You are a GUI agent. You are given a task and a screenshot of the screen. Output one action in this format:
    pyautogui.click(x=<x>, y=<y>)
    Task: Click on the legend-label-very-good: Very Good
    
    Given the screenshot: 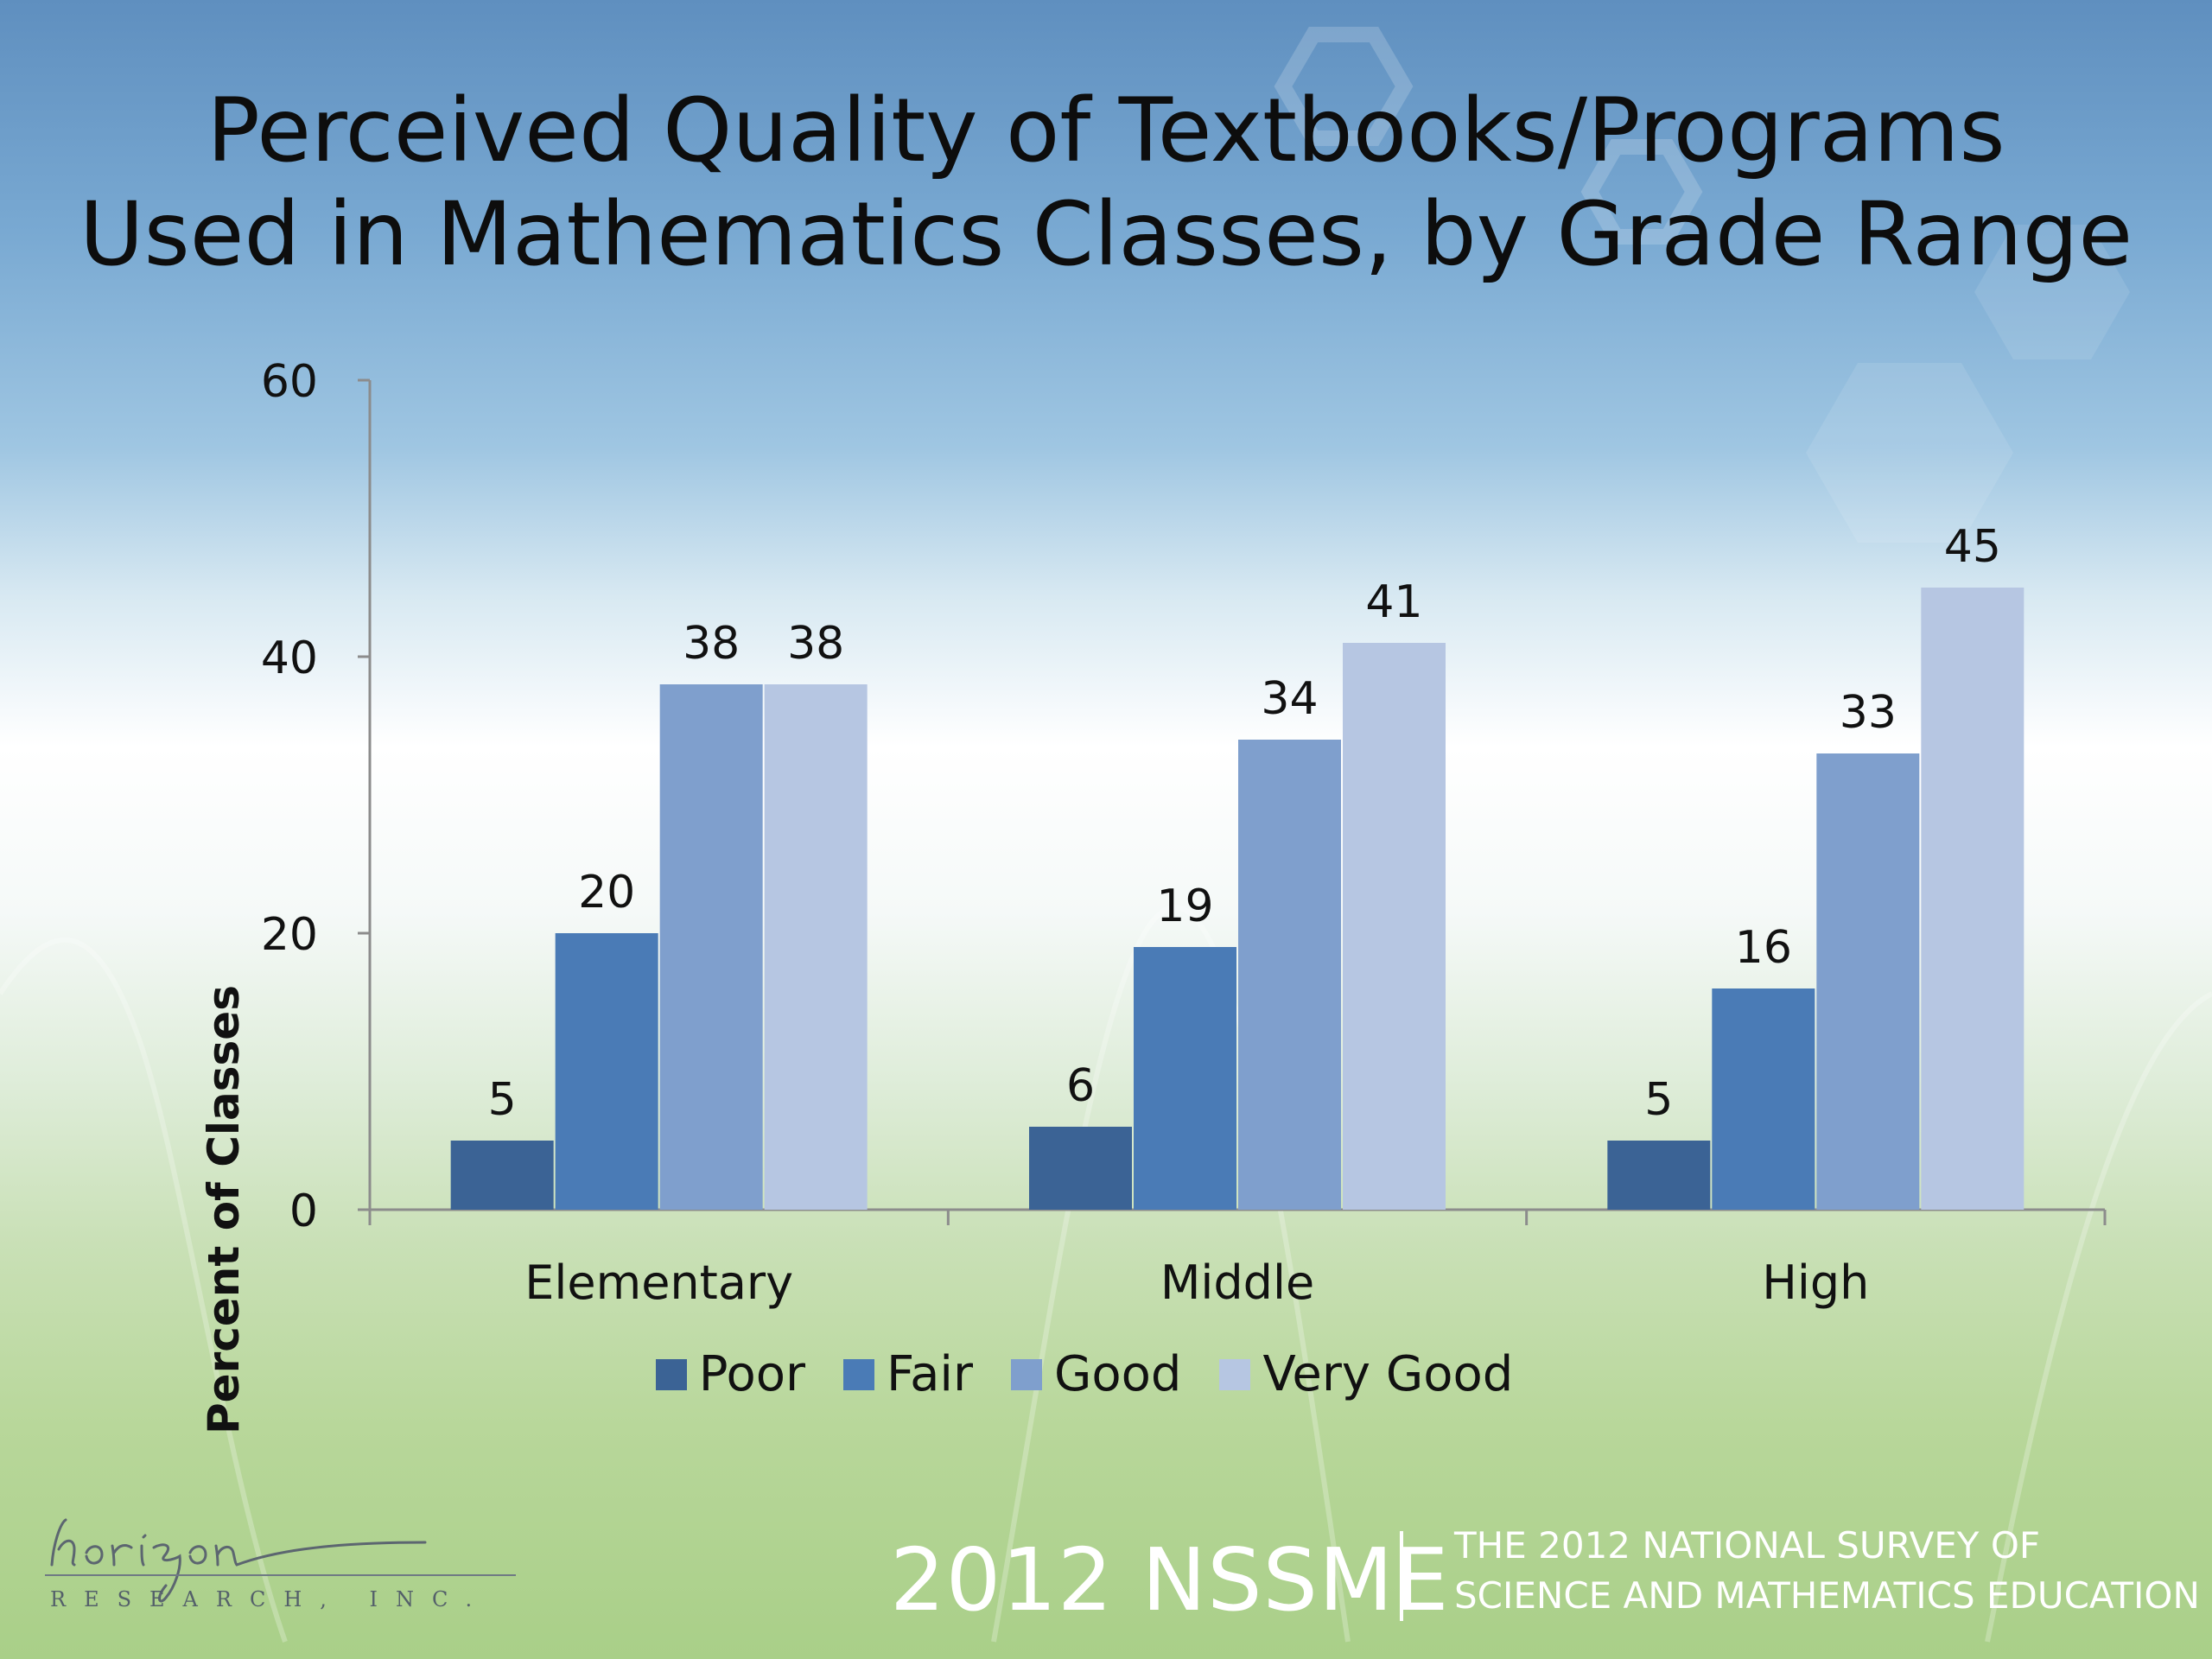 What is the action you would take?
    pyautogui.click(x=1388, y=1374)
    